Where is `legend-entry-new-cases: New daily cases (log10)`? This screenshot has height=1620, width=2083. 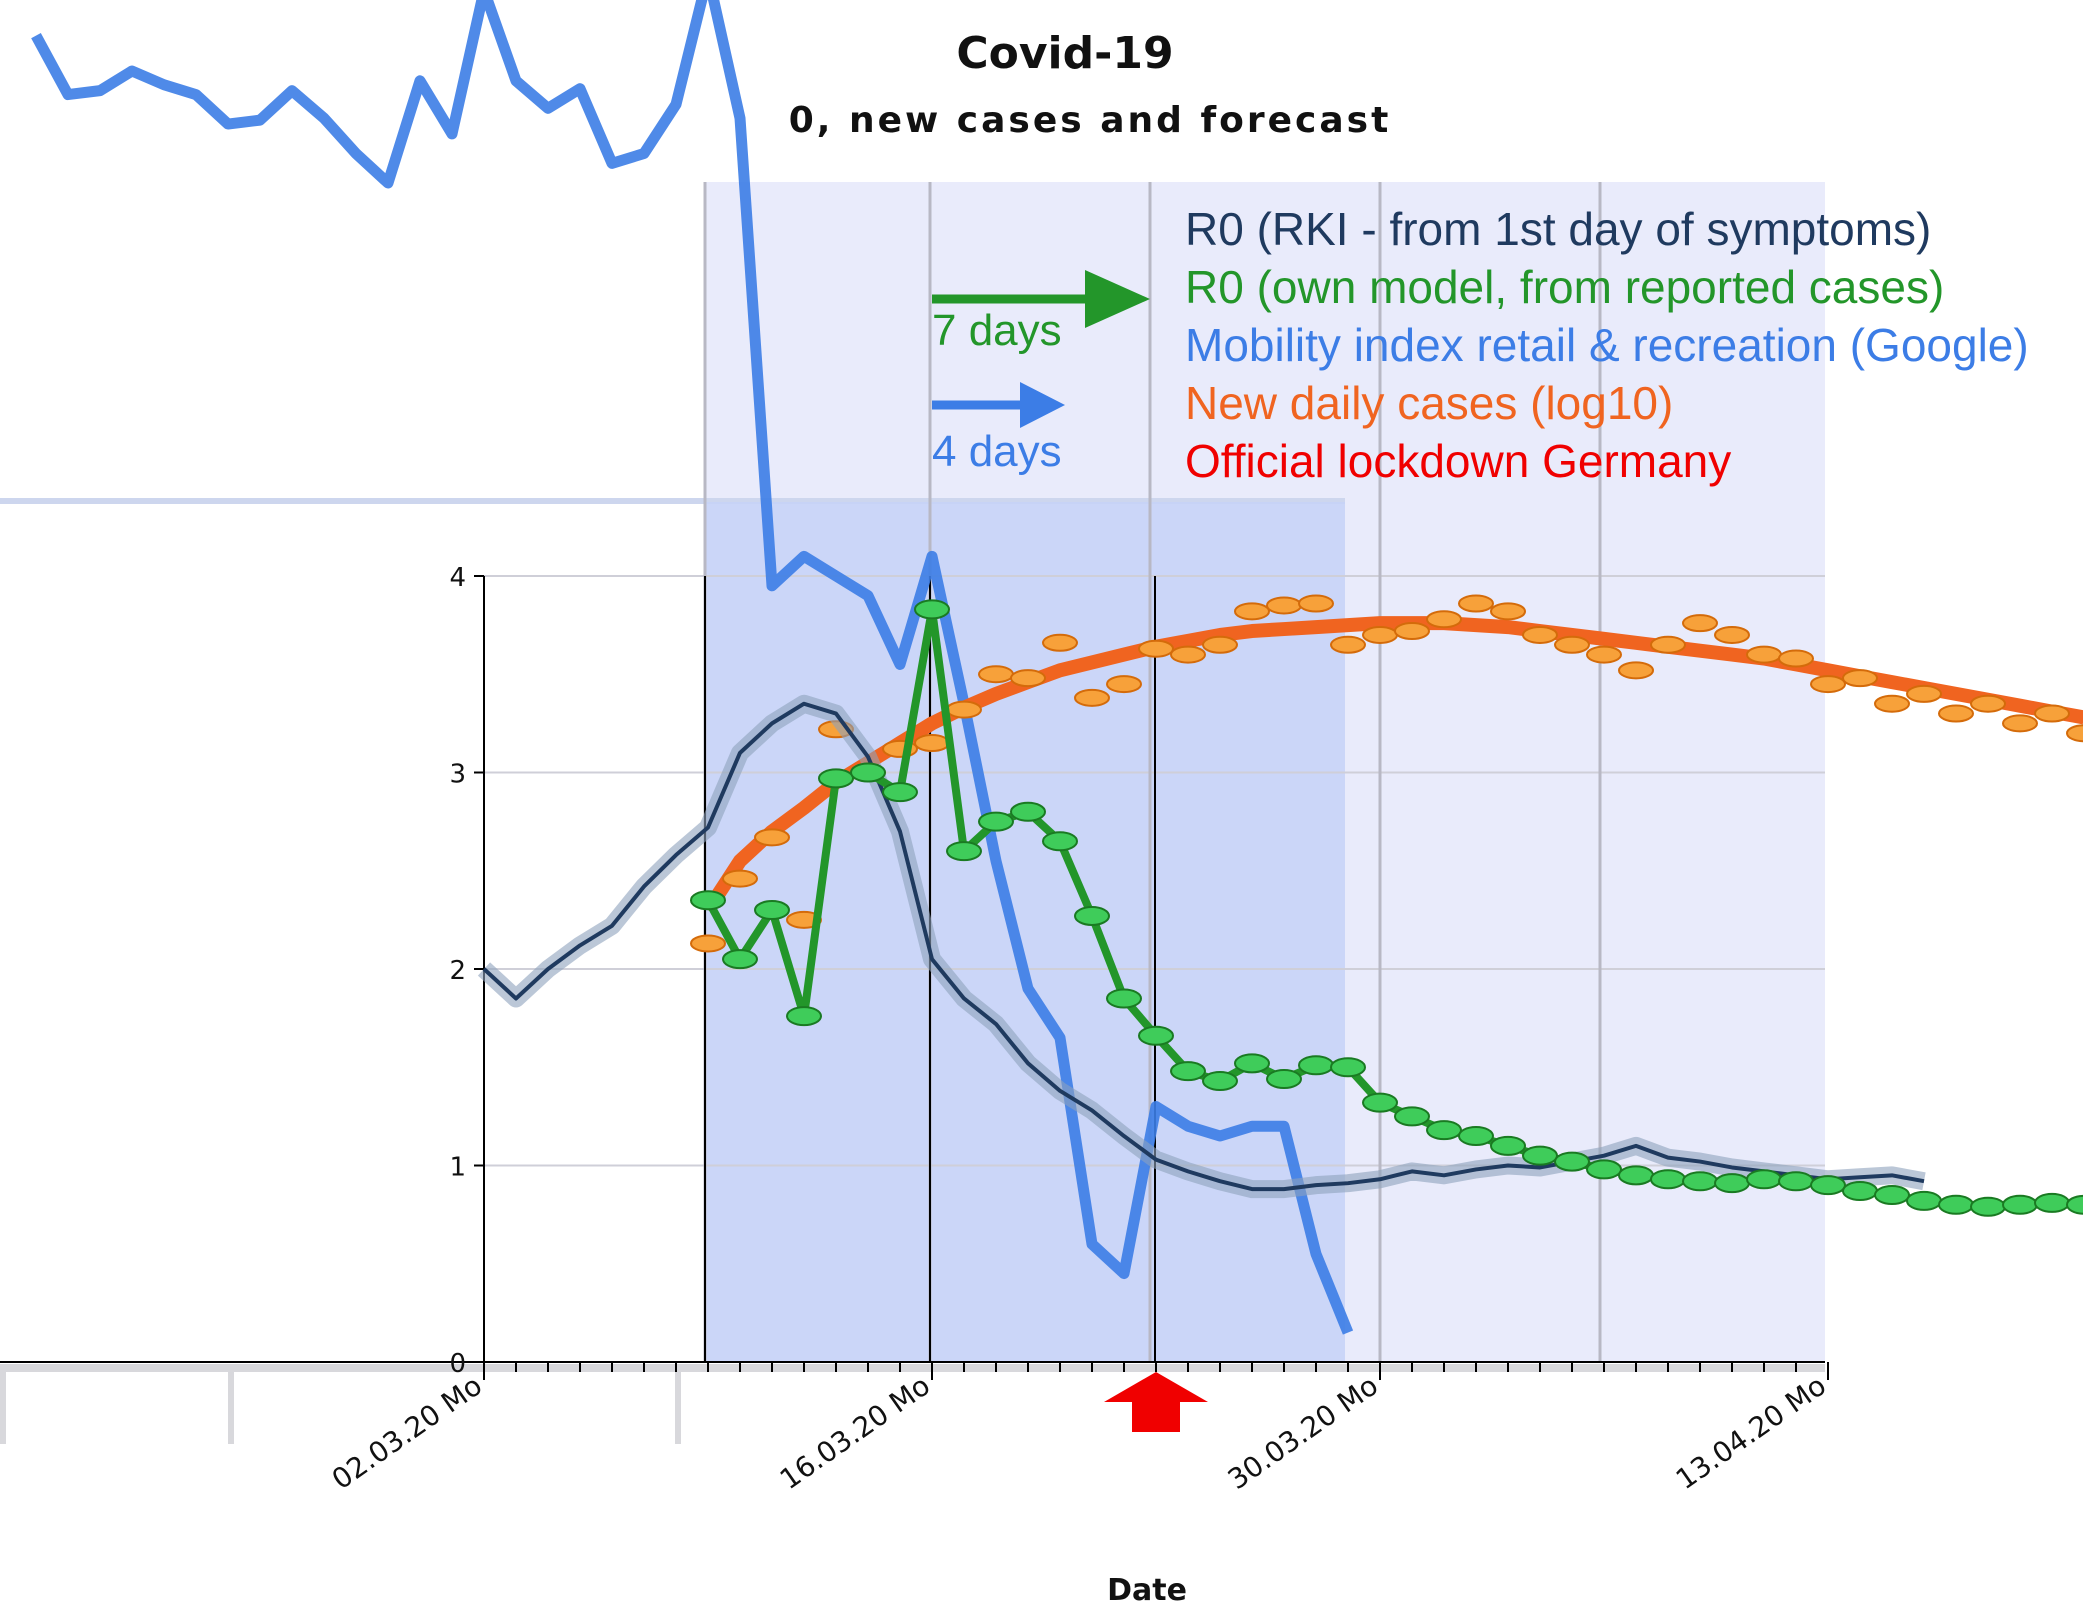 legend-entry-new-cases: New daily cases (log10) is located at coordinates (1429, 403).